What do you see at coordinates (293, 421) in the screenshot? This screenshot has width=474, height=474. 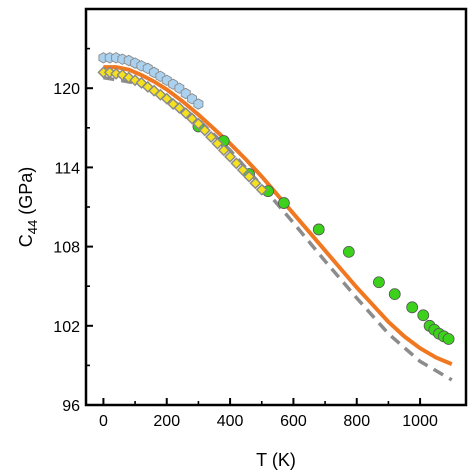 I see `x-tick-label: 600` at bounding box center [293, 421].